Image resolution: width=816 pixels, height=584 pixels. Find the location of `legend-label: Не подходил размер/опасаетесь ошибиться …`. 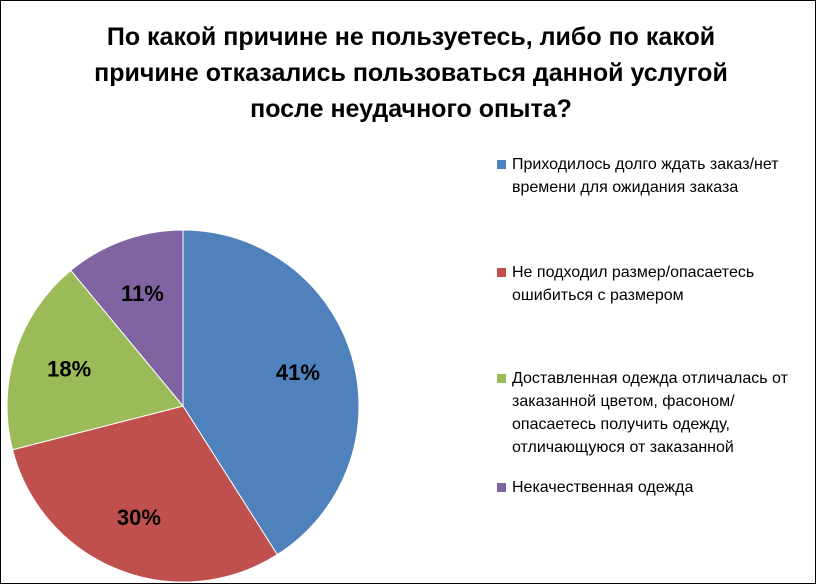

legend-label: Не подходил размер/опасаетесь ошибиться … is located at coordinates (633, 284).